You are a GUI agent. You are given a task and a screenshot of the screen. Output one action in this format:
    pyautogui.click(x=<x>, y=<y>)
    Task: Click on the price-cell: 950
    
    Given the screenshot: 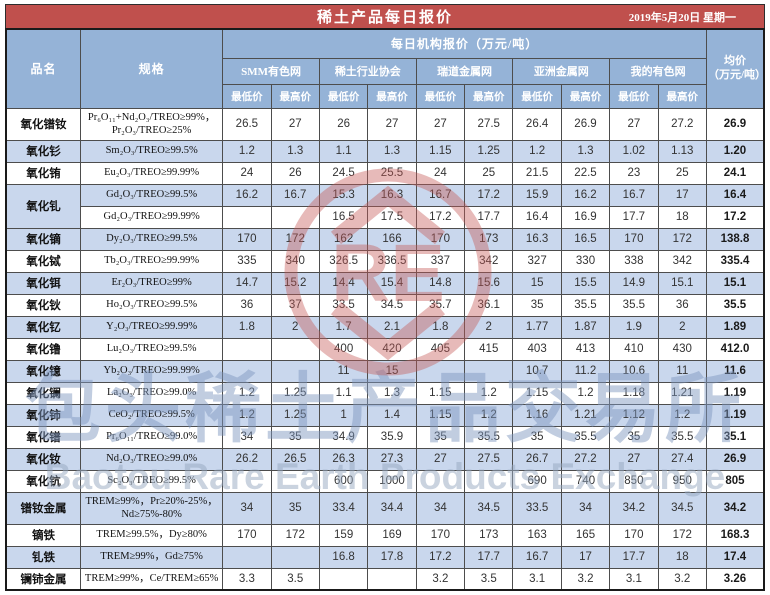 What is the action you would take?
    pyautogui.click(x=682, y=481)
    